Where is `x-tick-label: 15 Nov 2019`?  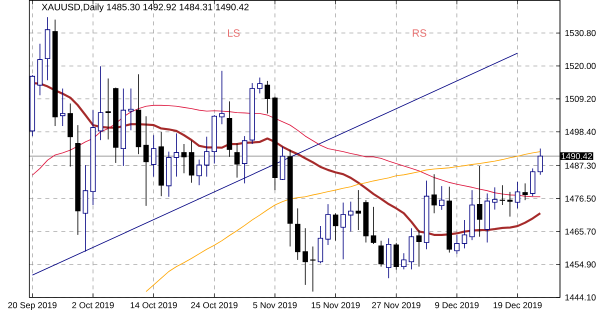 x-tick-label: 15 Nov 2019 is located at coordinates (336, 305).